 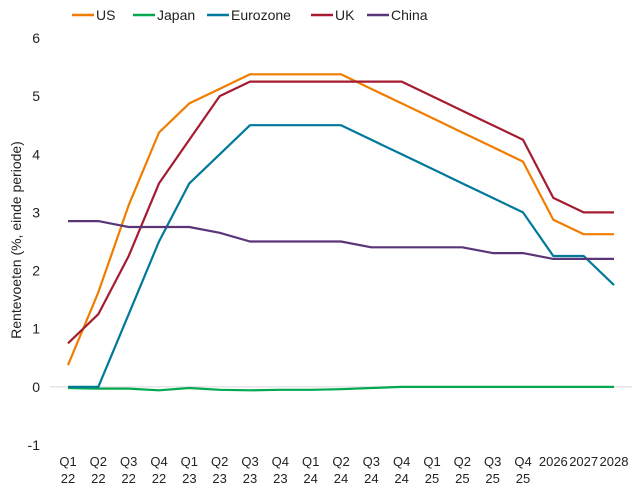 I want to click on x-tick-label: 2026, so click(x=553, y=461).